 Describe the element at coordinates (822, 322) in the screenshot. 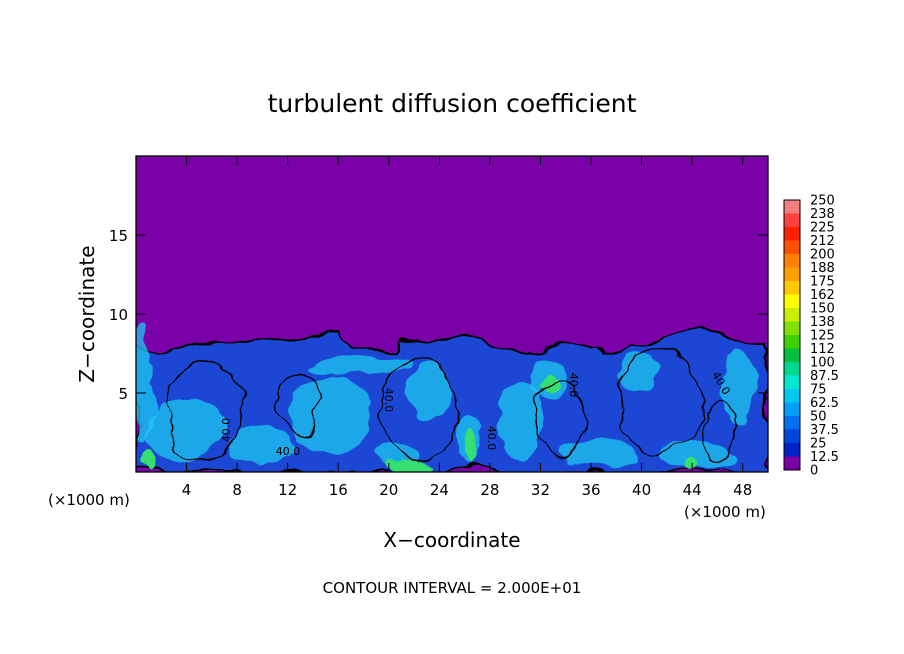

I see `colorbar-level-label: 138` at that location.